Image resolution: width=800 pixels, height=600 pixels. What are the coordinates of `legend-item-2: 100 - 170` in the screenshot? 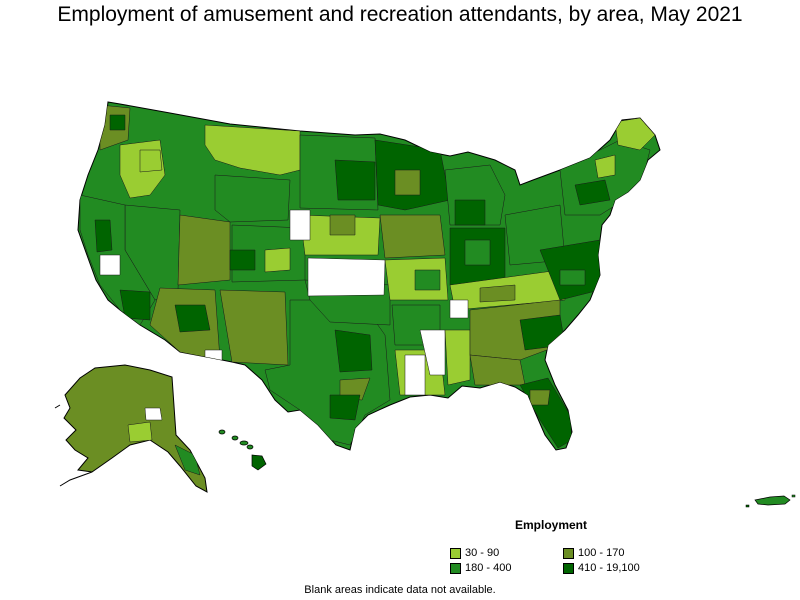 It's located at (593, 553).